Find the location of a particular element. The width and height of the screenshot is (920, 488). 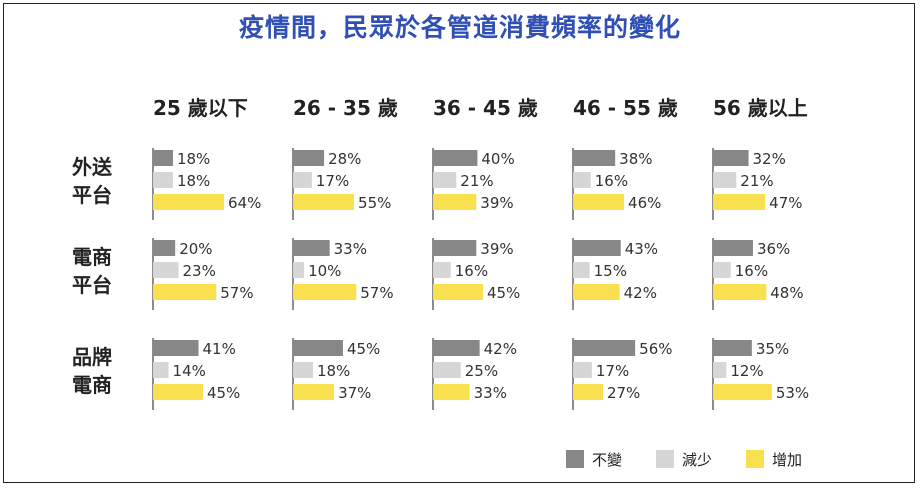

data-label: 32% is located at coordinates (769, 159).